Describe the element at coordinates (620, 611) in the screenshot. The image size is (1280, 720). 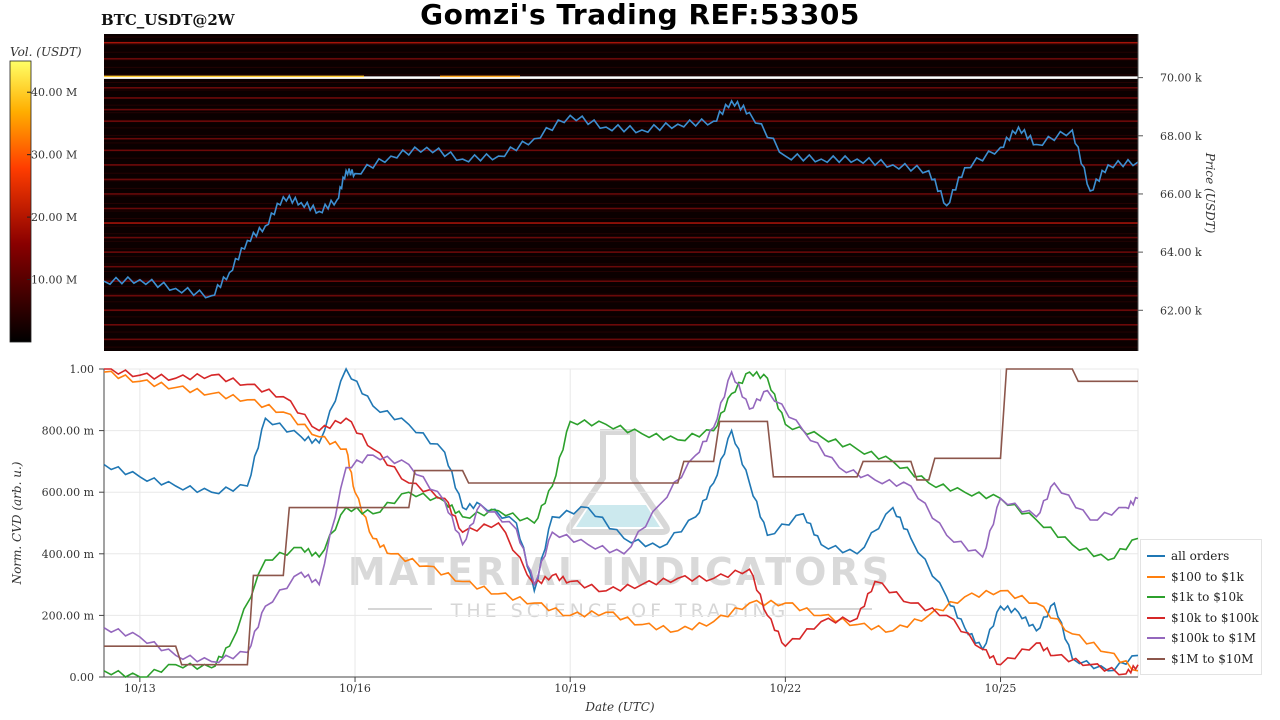
I see `watermark-tagline: THE SCIENCE OF TRADING` at that location.